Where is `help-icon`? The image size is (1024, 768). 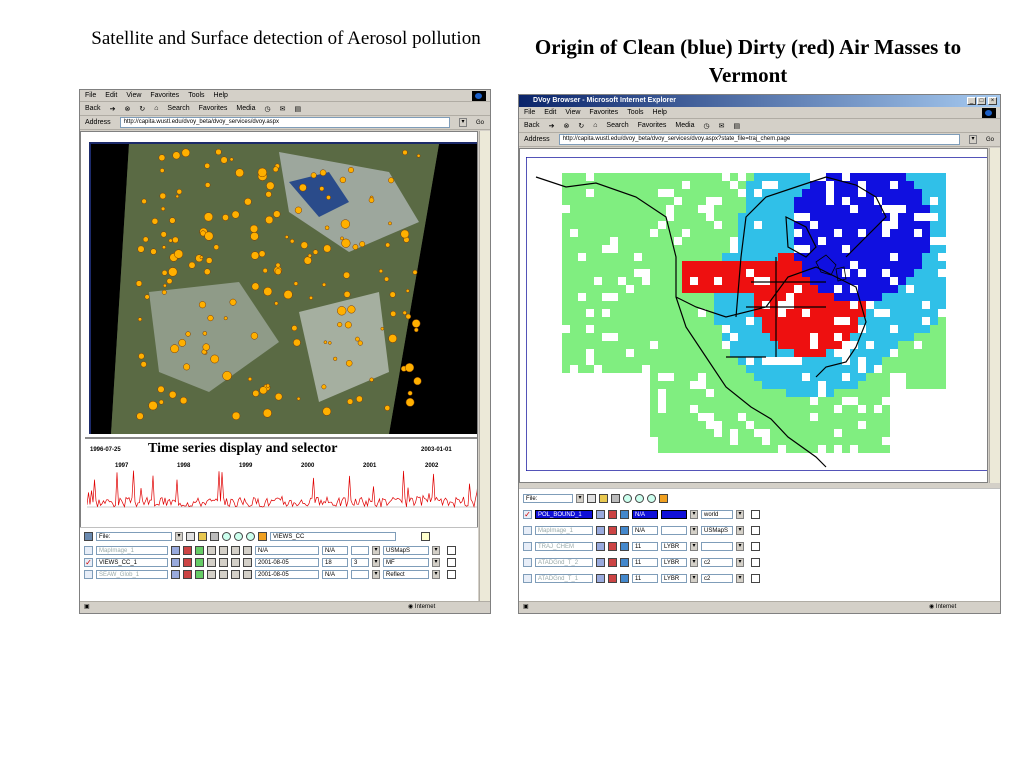
help-icon is located at coordinates (425, 536).